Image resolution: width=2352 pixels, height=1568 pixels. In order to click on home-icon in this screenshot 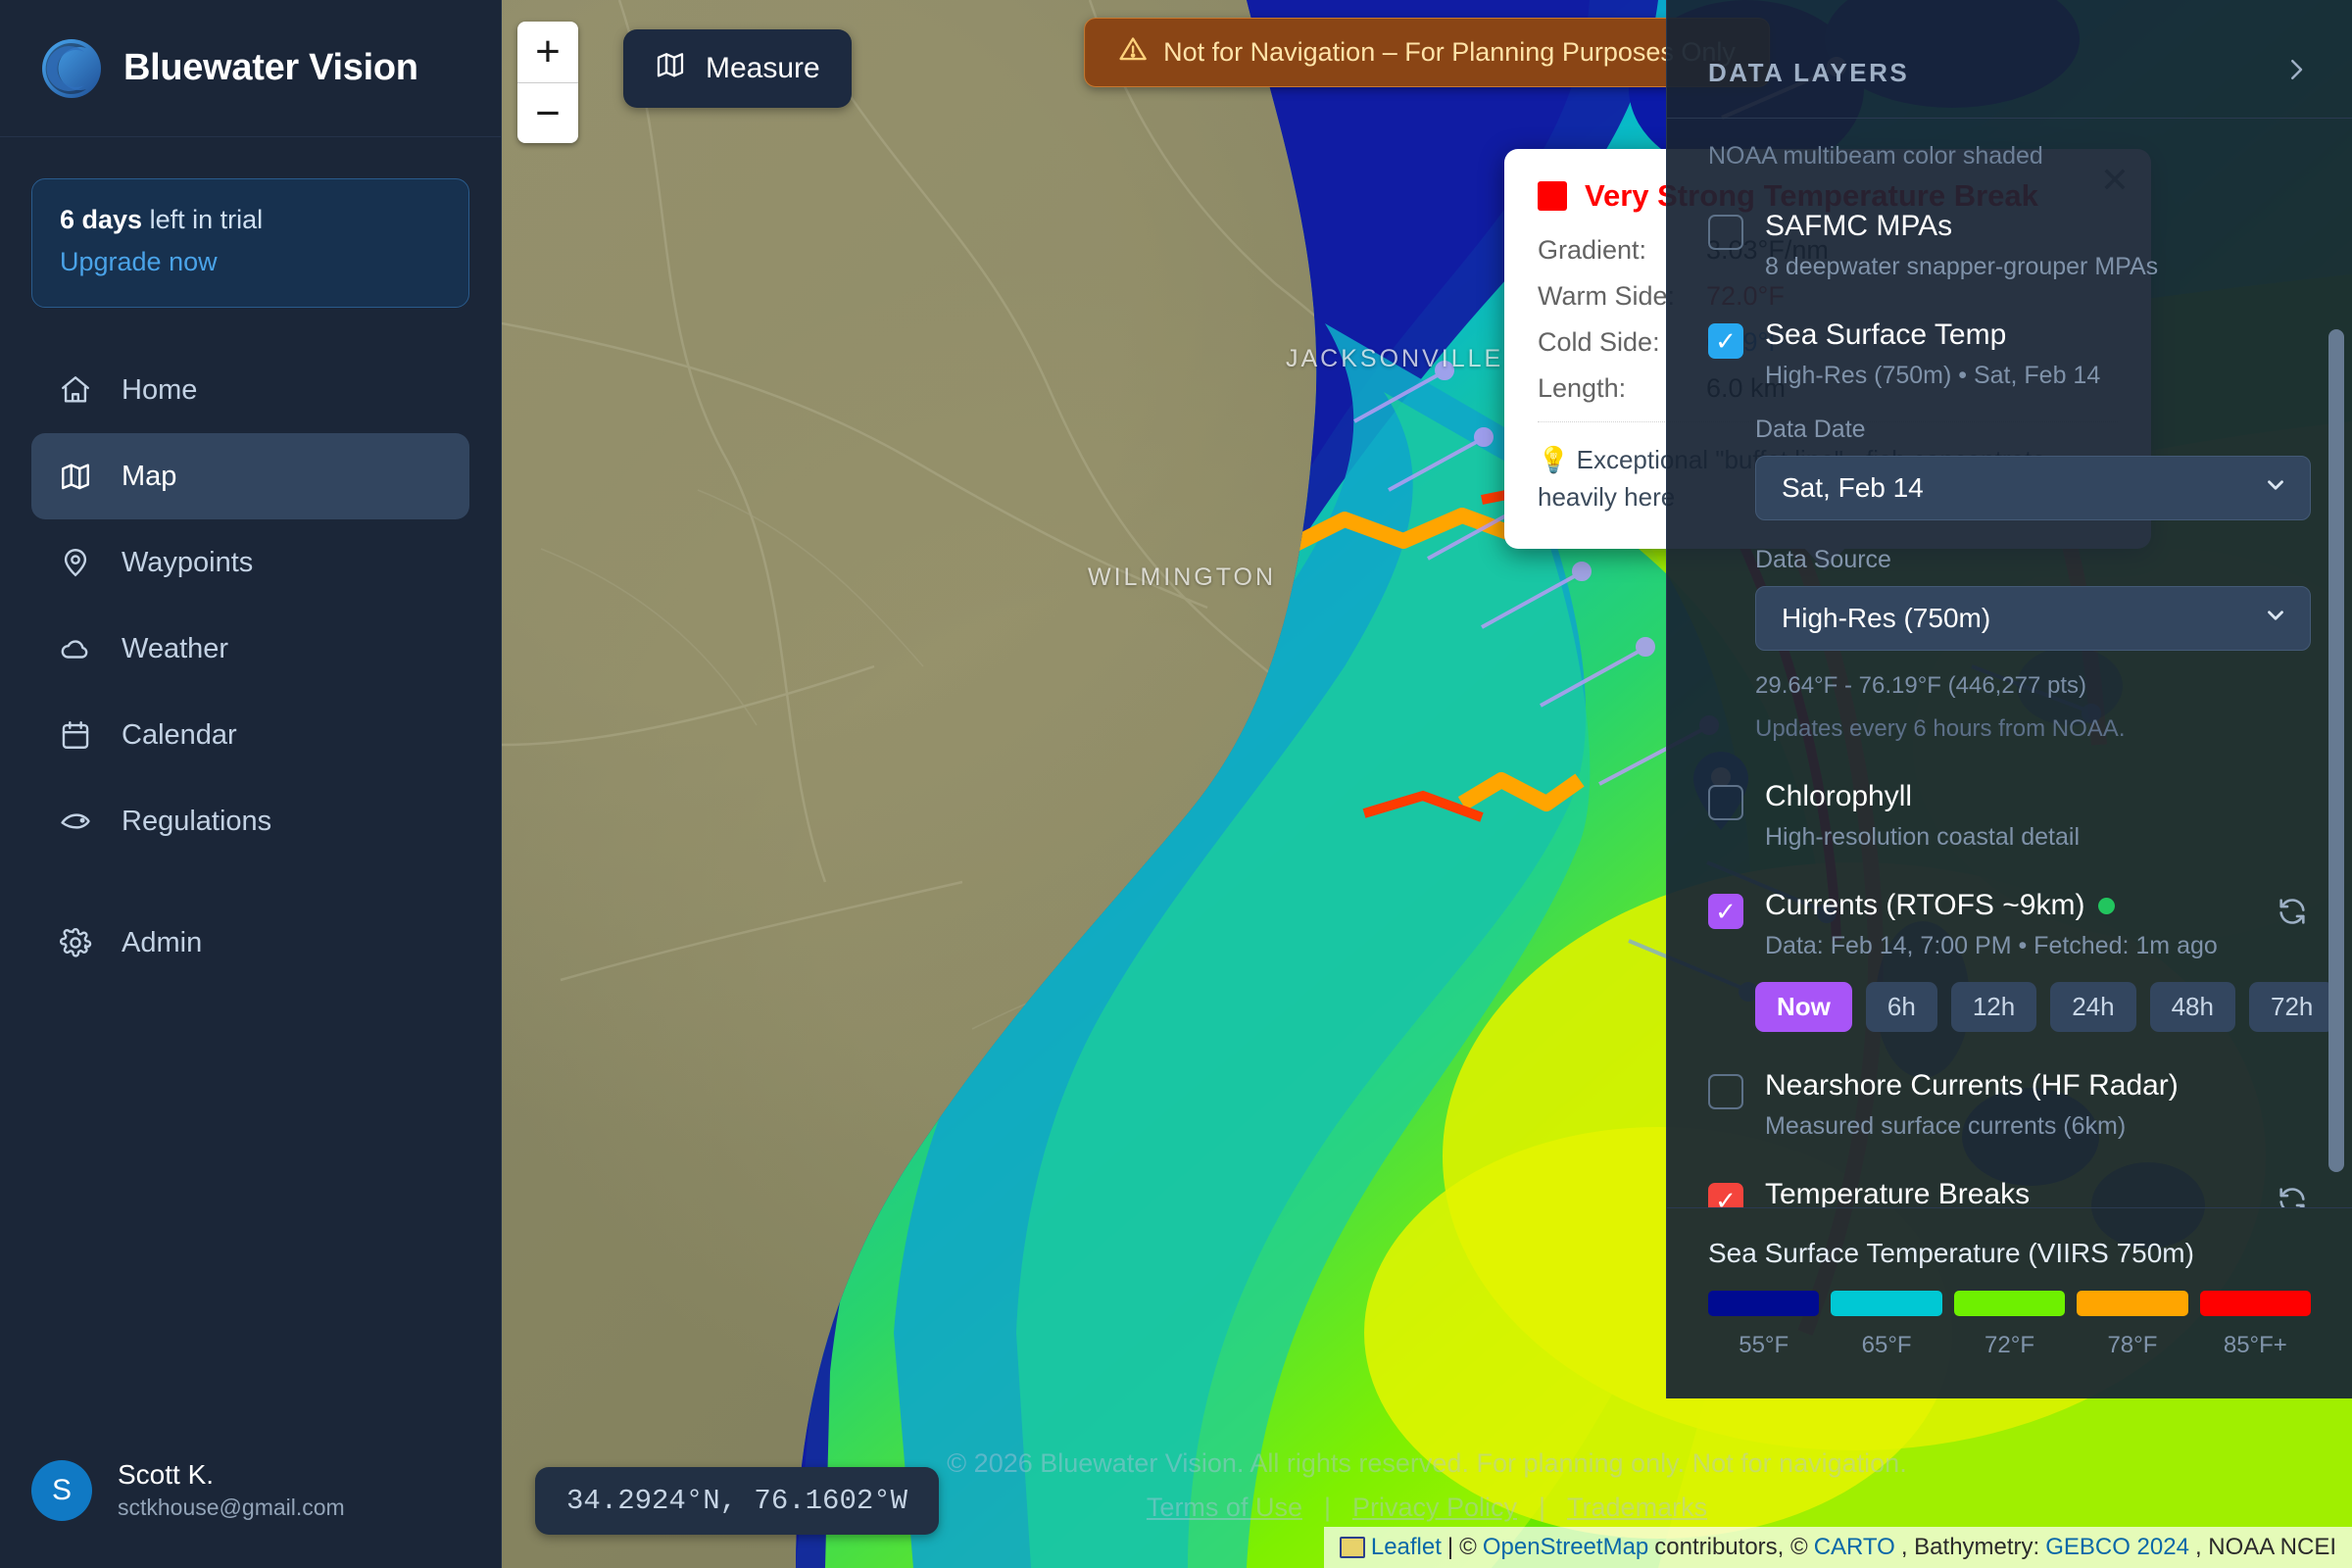, I will do `click(75, 390)`.